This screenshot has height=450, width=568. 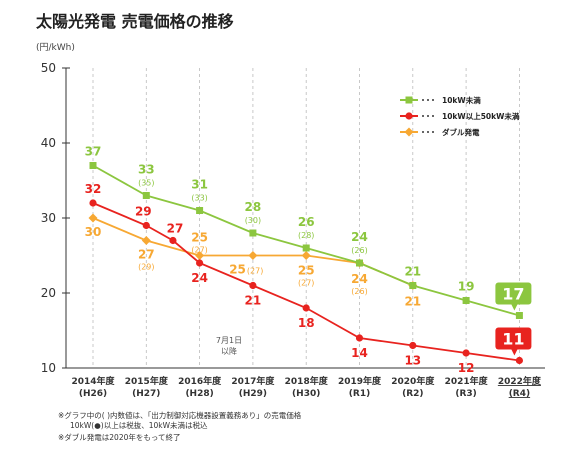 I want to click on y-tick-label-30: 30, so click(x=48, y=218).